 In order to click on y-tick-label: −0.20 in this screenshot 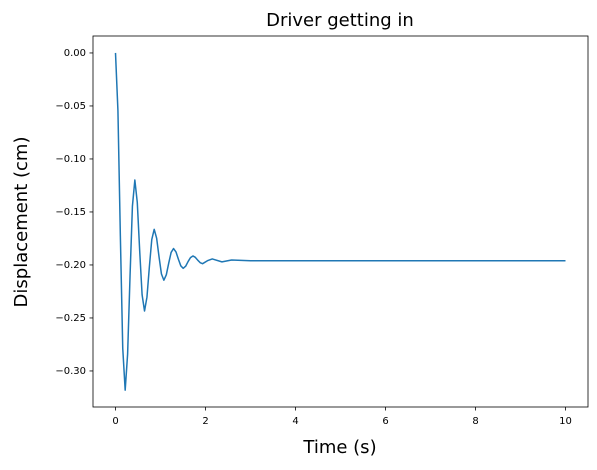, I will do `click(70, 265)`.